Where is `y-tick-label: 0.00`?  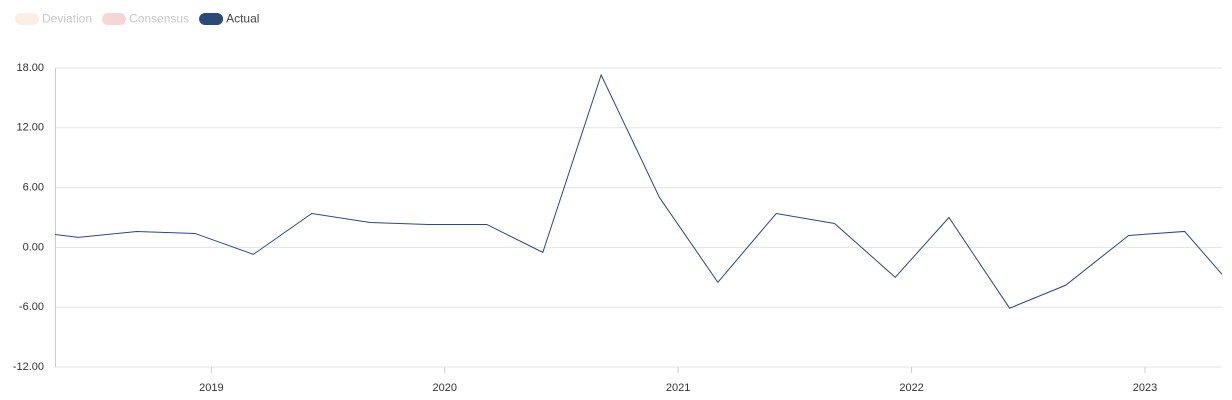 y-tick-label: 0.00 is located at coordinates (33, 247).